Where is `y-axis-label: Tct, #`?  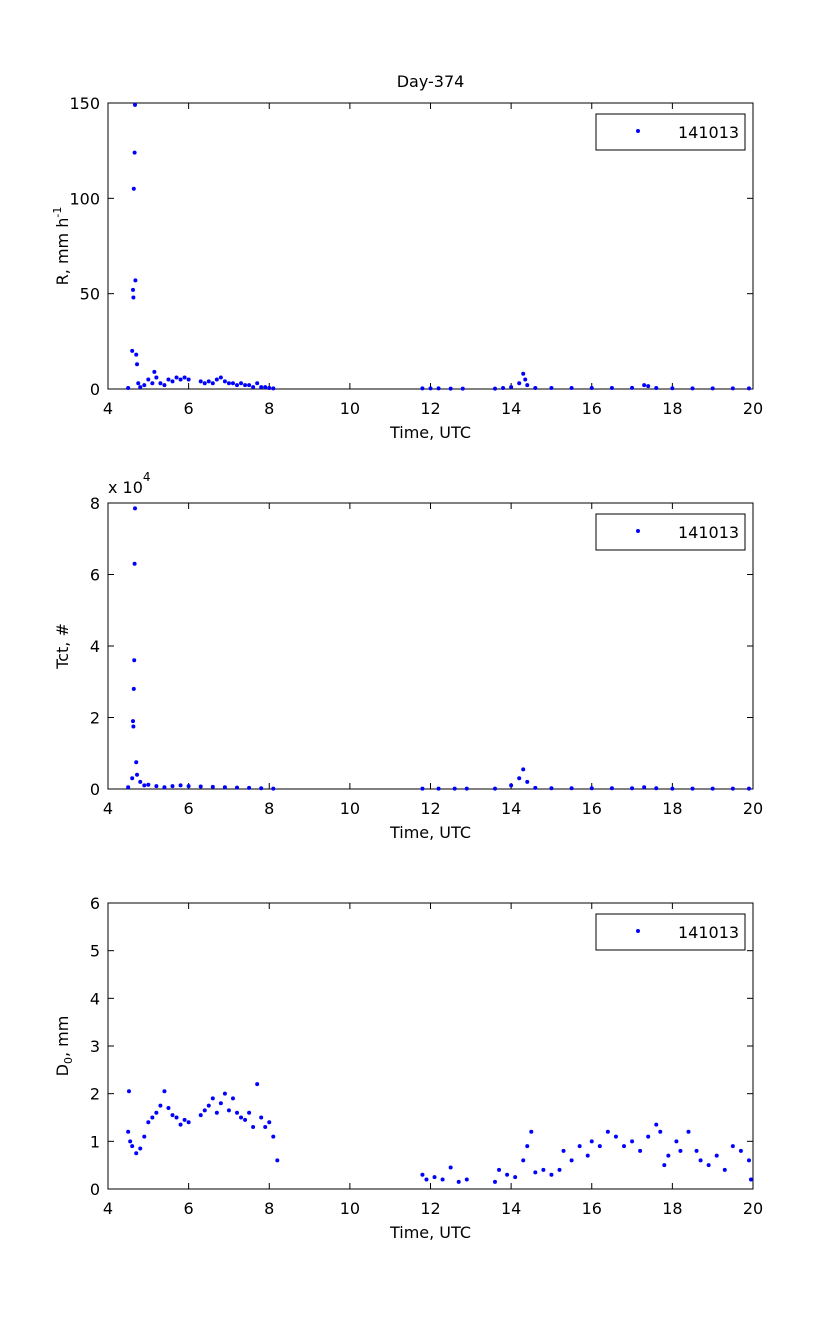 y-axis-label: Tct, # is located at coordinates (62, 646).